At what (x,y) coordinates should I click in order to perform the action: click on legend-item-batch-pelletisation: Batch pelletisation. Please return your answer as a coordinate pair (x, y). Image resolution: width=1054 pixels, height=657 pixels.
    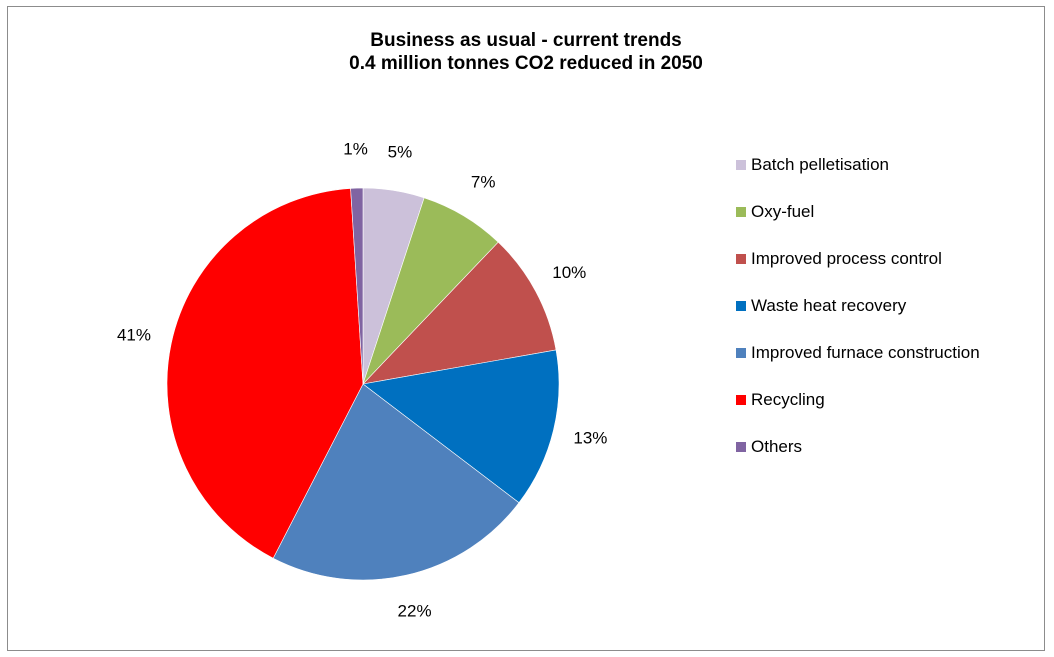
    Looking at the image, I should click on (812, 165).